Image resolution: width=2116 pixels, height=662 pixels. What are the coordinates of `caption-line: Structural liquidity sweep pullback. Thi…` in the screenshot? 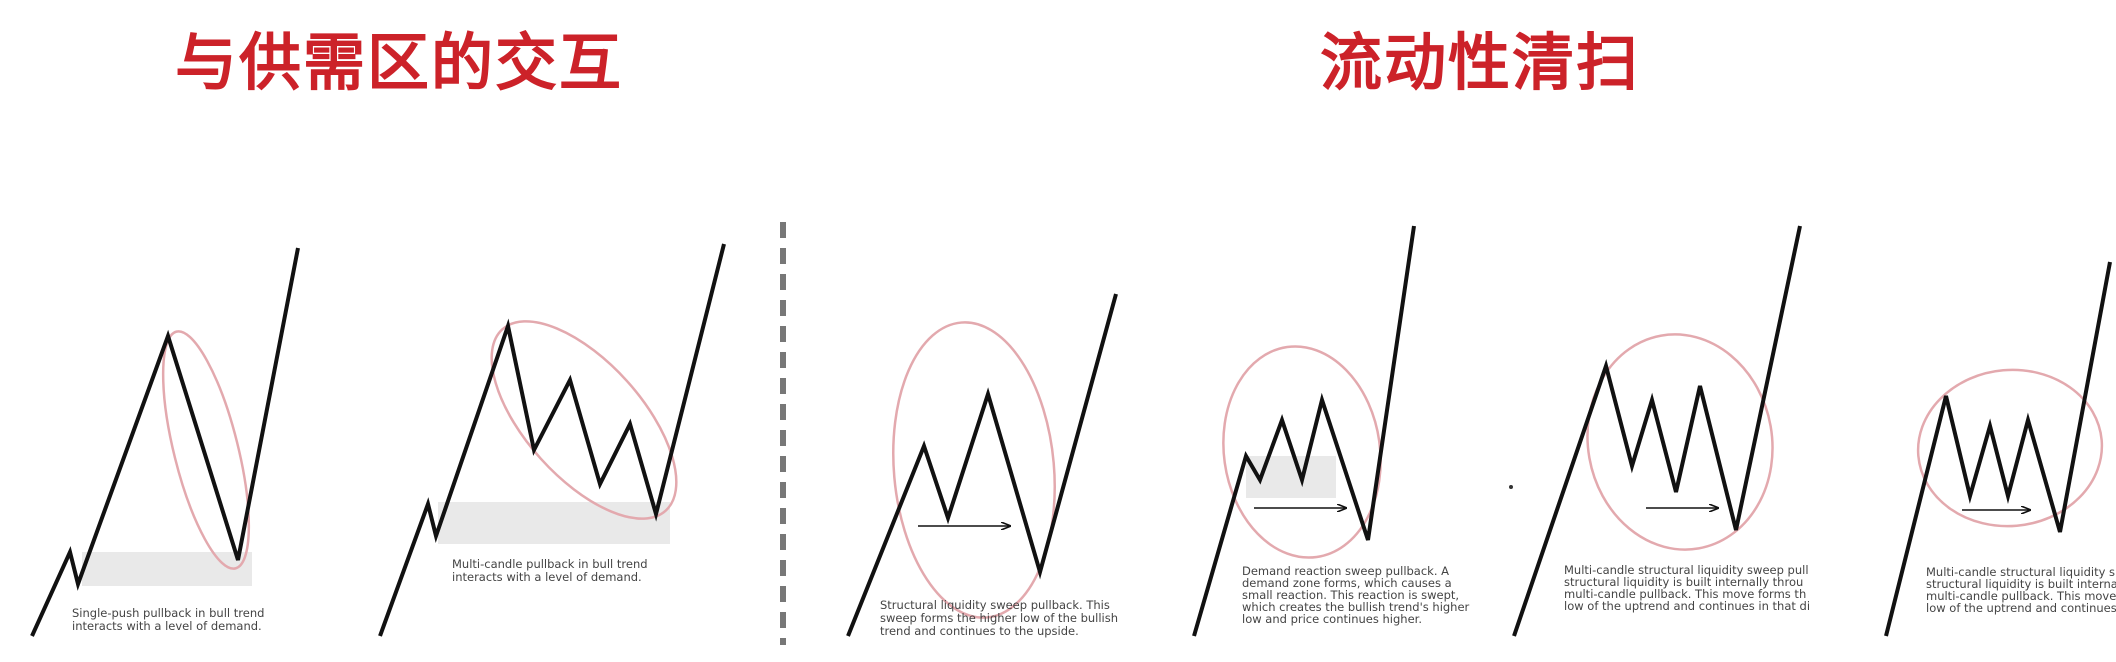 It's located at (995, 605).